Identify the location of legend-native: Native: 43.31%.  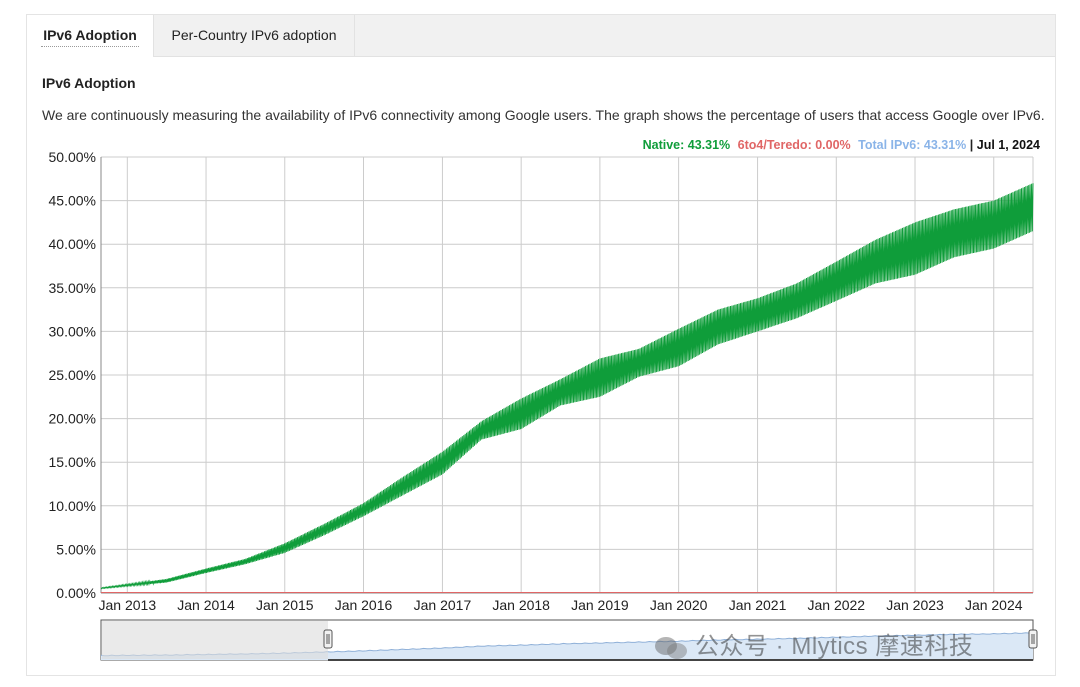
(686, 145).